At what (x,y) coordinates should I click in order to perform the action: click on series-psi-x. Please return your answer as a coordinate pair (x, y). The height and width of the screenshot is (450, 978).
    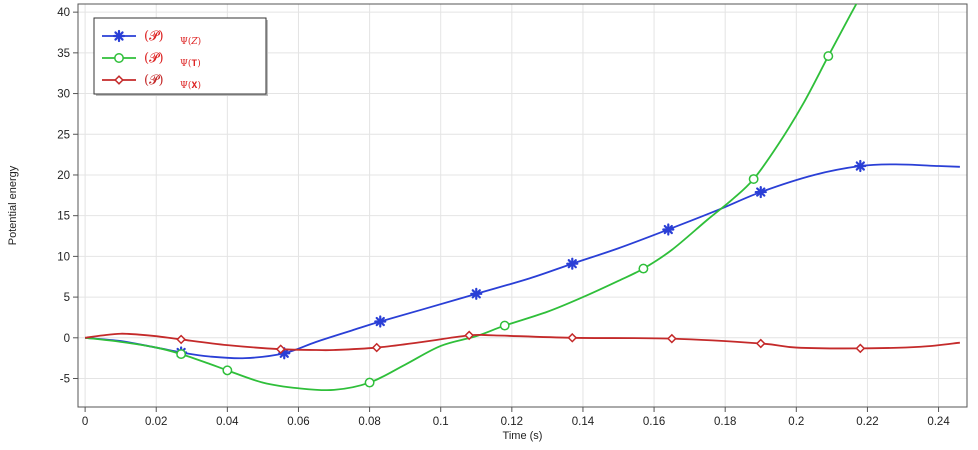
    Looking at the image, I should click on (522, 342).